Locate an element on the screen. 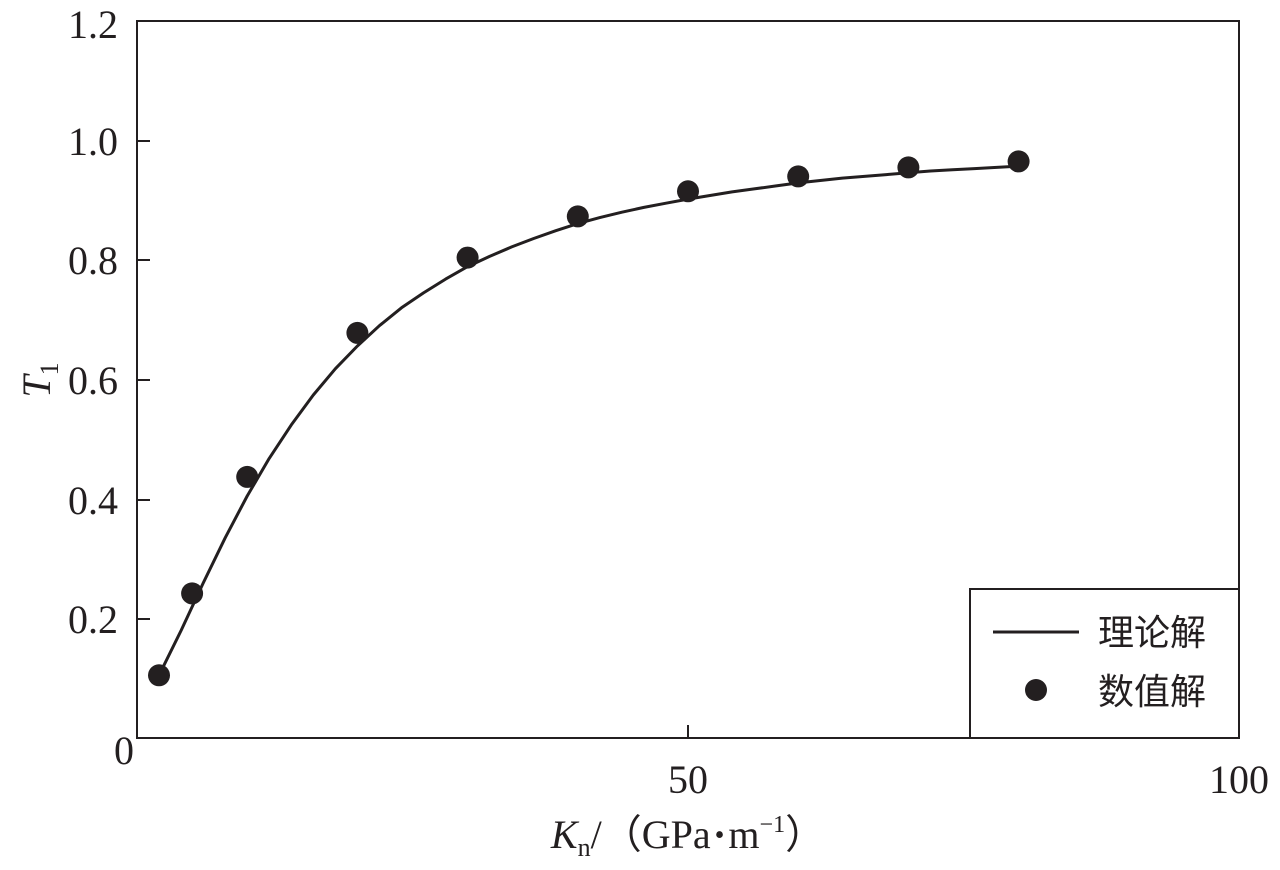  y-axis: 0.2 0.4 0.6 0.8 1.0 1.2 is located at coordinates (109, 322).